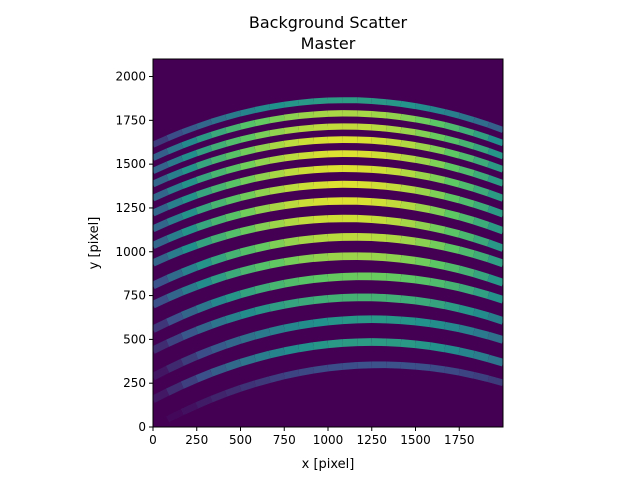 This screenshot has width=640, height=480. Describe the element at coordinates (459, 440) in the screenshot. I see `x-tick-label: 1750` at that location.